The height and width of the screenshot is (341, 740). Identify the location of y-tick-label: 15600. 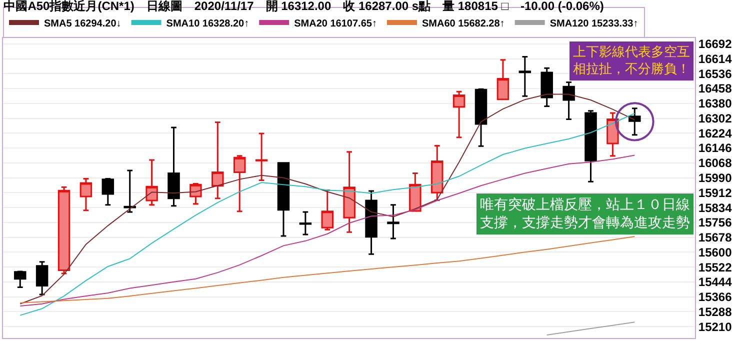
(715, 252).